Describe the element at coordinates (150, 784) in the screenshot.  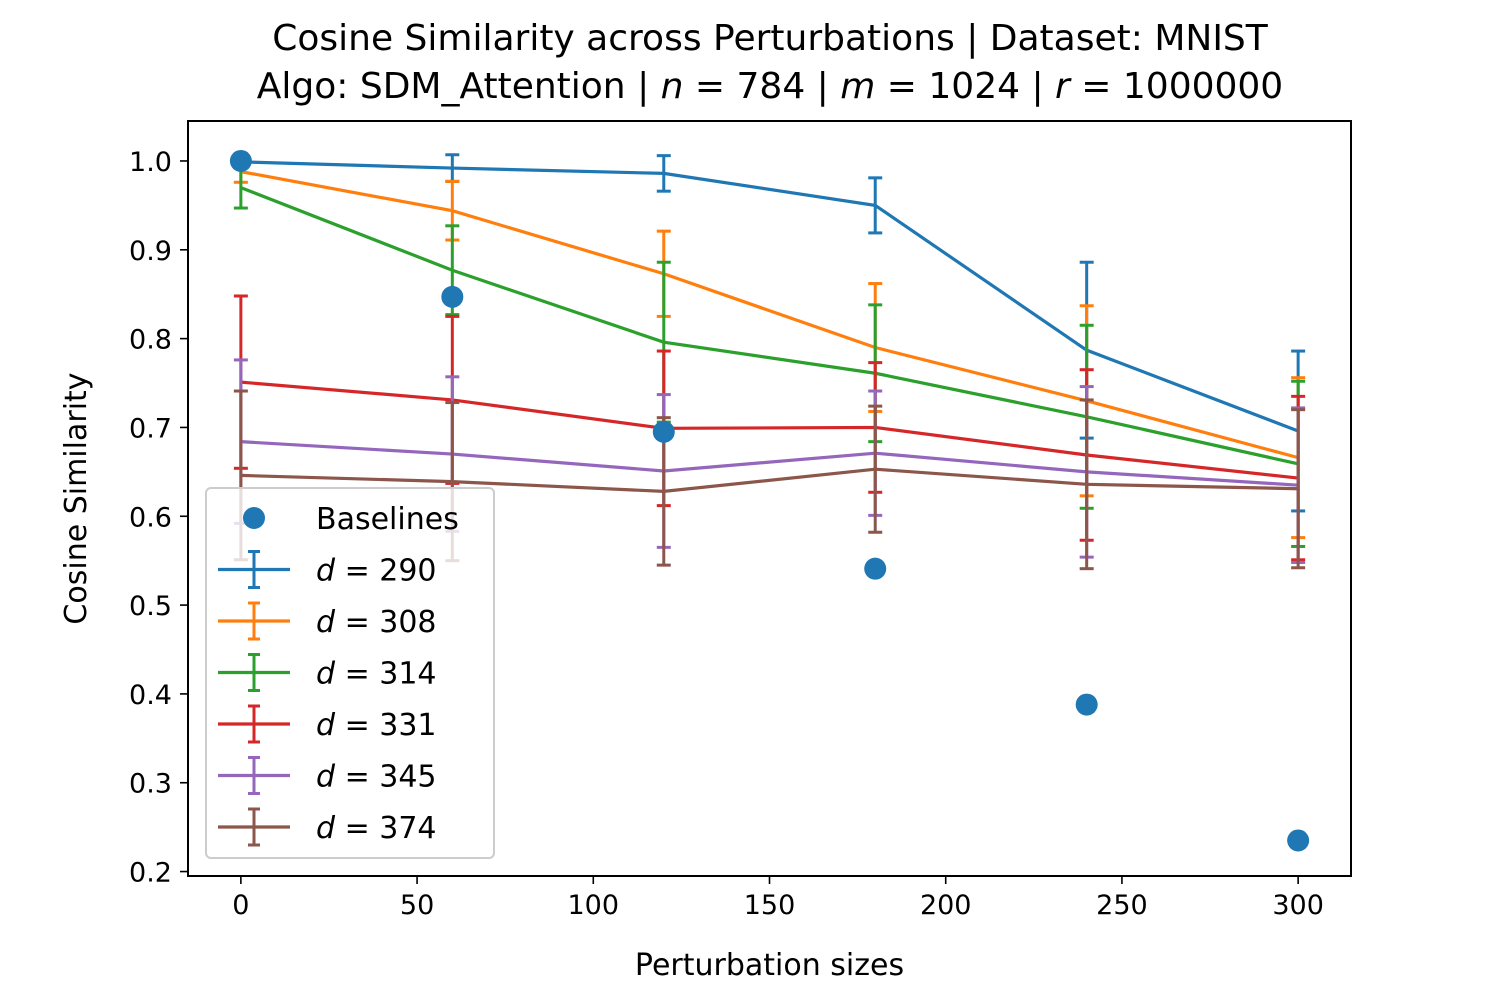
I see `y-tick-label: 0.3` at that location.